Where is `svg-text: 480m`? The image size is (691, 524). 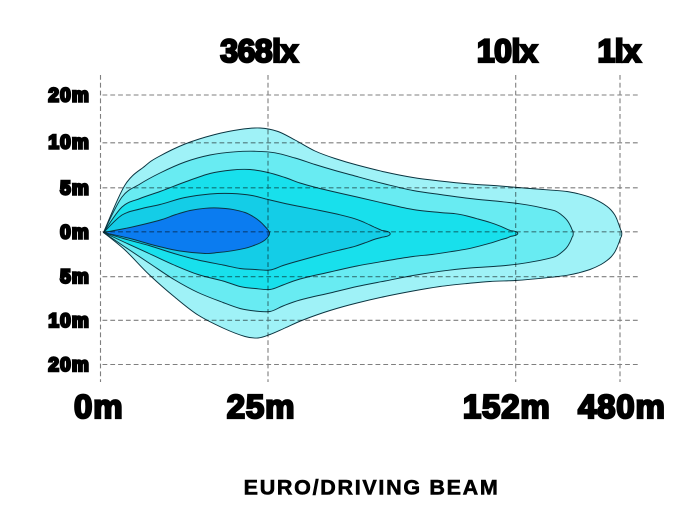 svg-text: 480m is located at coordinates (622, 406).